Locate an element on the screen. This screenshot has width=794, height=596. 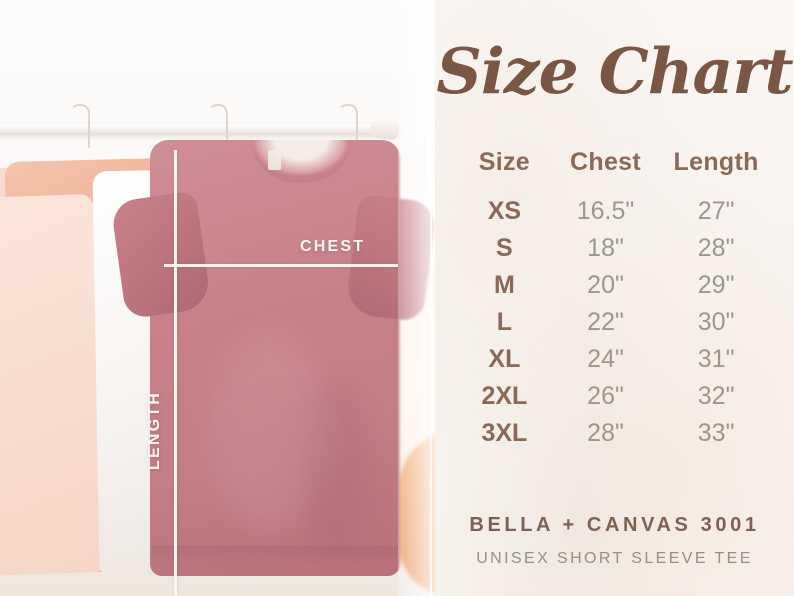
cell-chest: 28" is located at coordinates (605, 433).